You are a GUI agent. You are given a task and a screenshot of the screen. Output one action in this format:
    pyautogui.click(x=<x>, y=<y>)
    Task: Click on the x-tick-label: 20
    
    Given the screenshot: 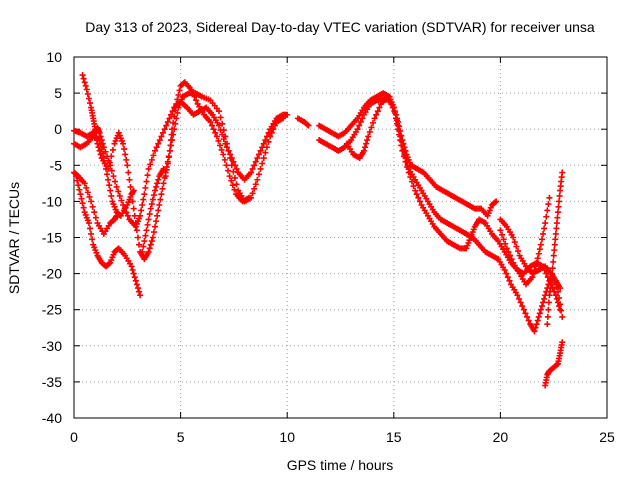 What is the action you would take?
    pyautogui.click(x=501, y=437)
    